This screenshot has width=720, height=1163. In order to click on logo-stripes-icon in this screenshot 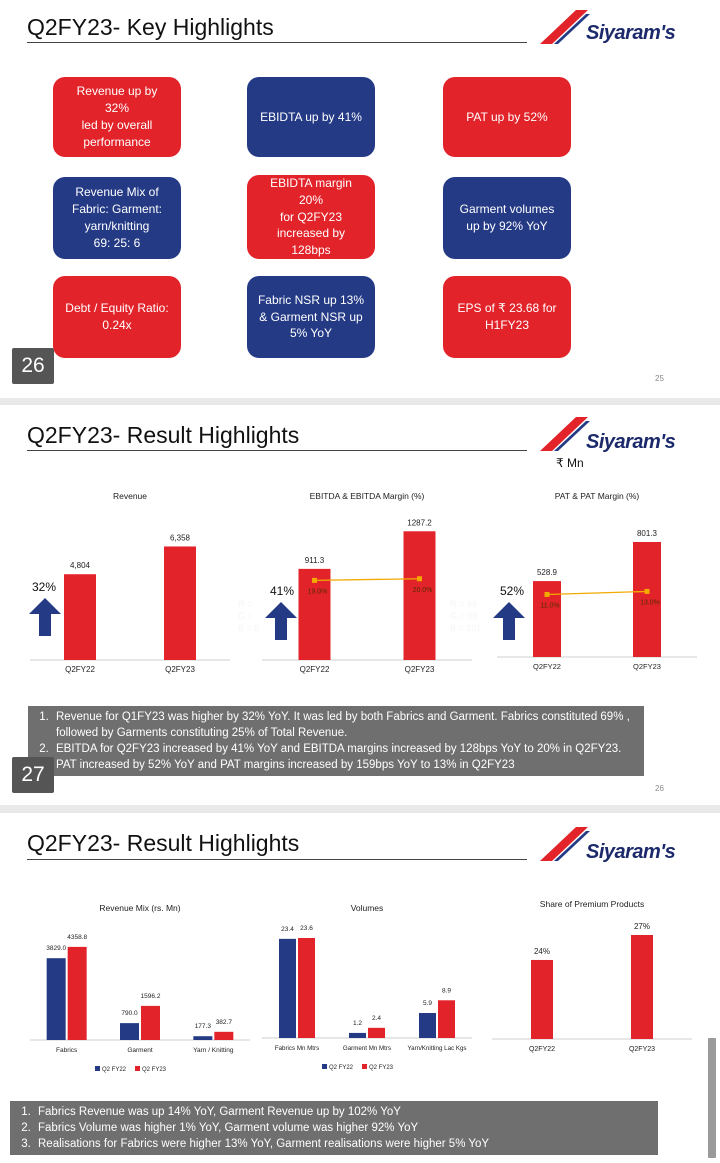, I will do `click(565, 434)`.